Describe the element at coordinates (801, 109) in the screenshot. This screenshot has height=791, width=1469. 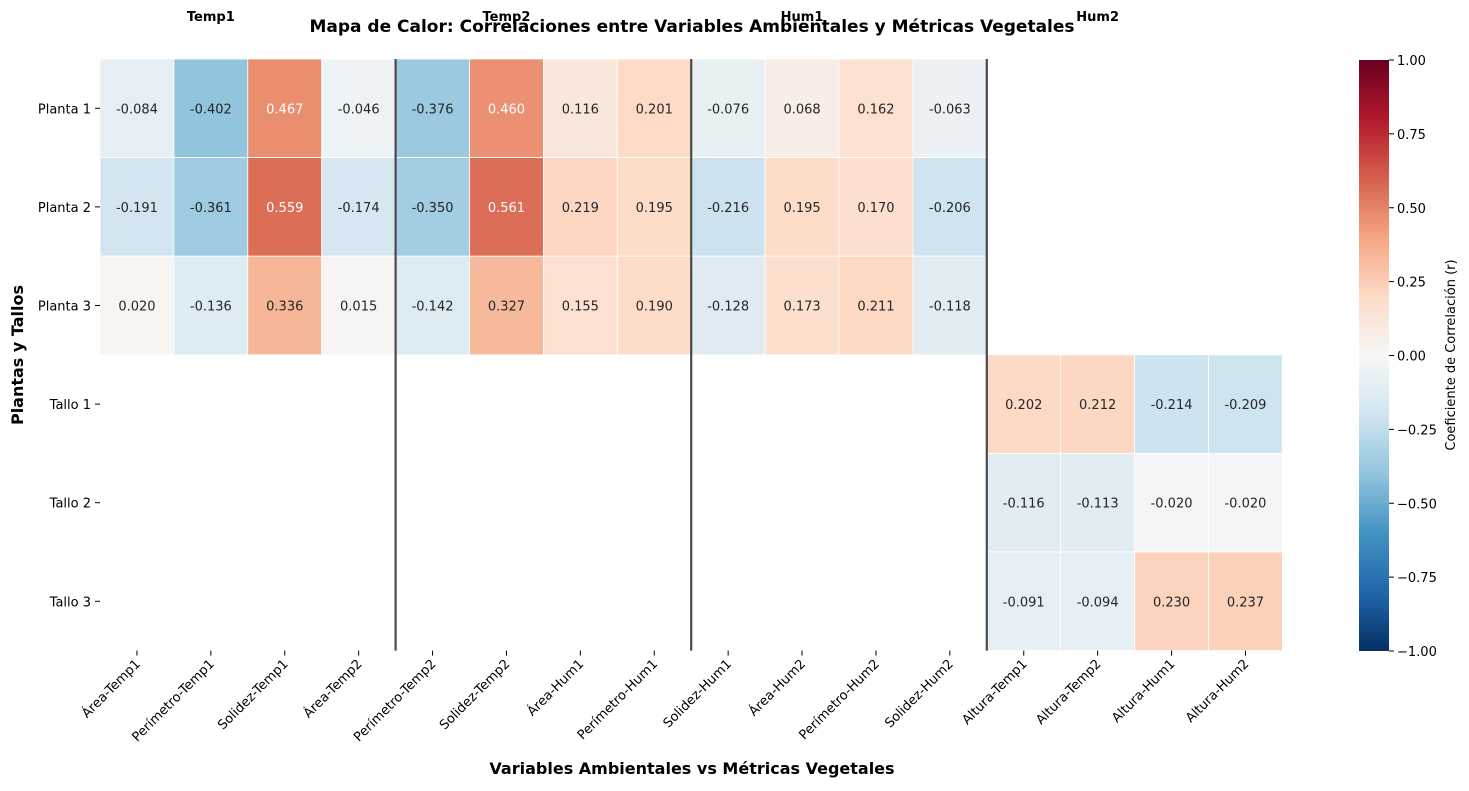
I see `cell-value-label: 0.068` at that location.